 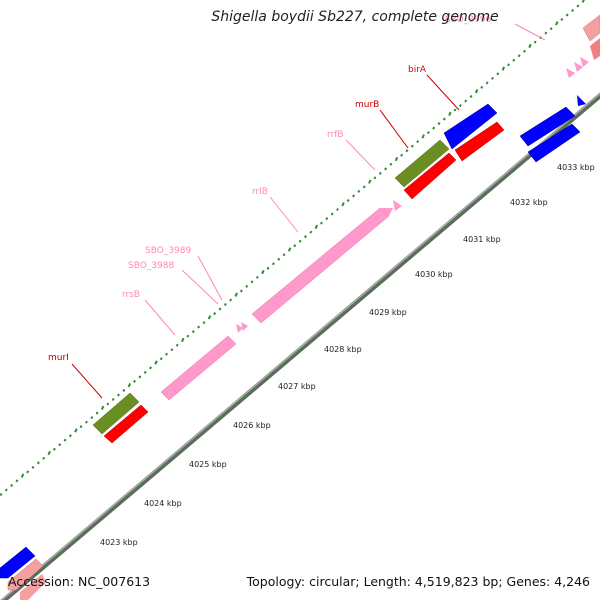 What do you see at coordinates (284, 214) in the screenshot?
I see `callout-rrlB` at bounding box center [284, 214].